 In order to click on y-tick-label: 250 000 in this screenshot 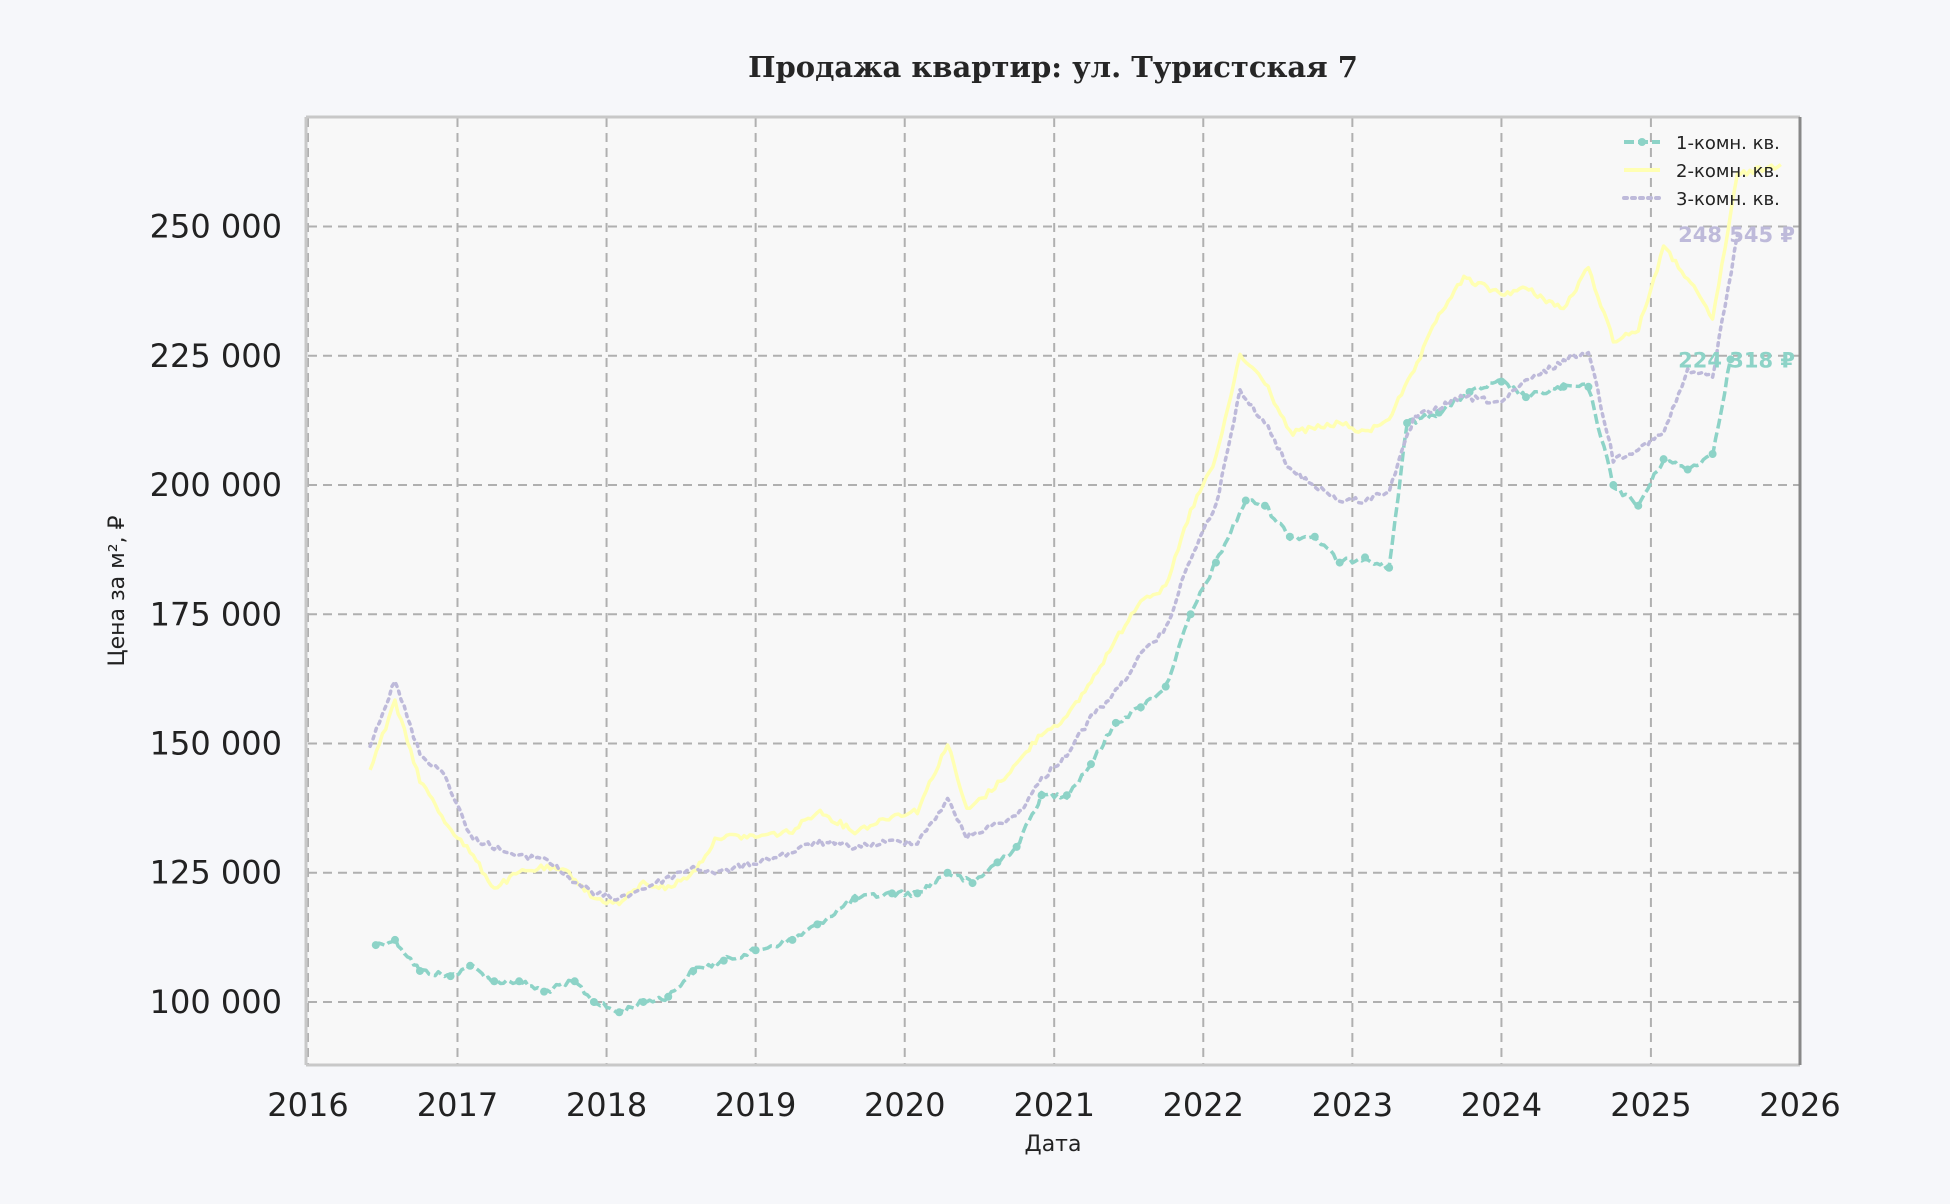, I will do `click(216, 227)`.